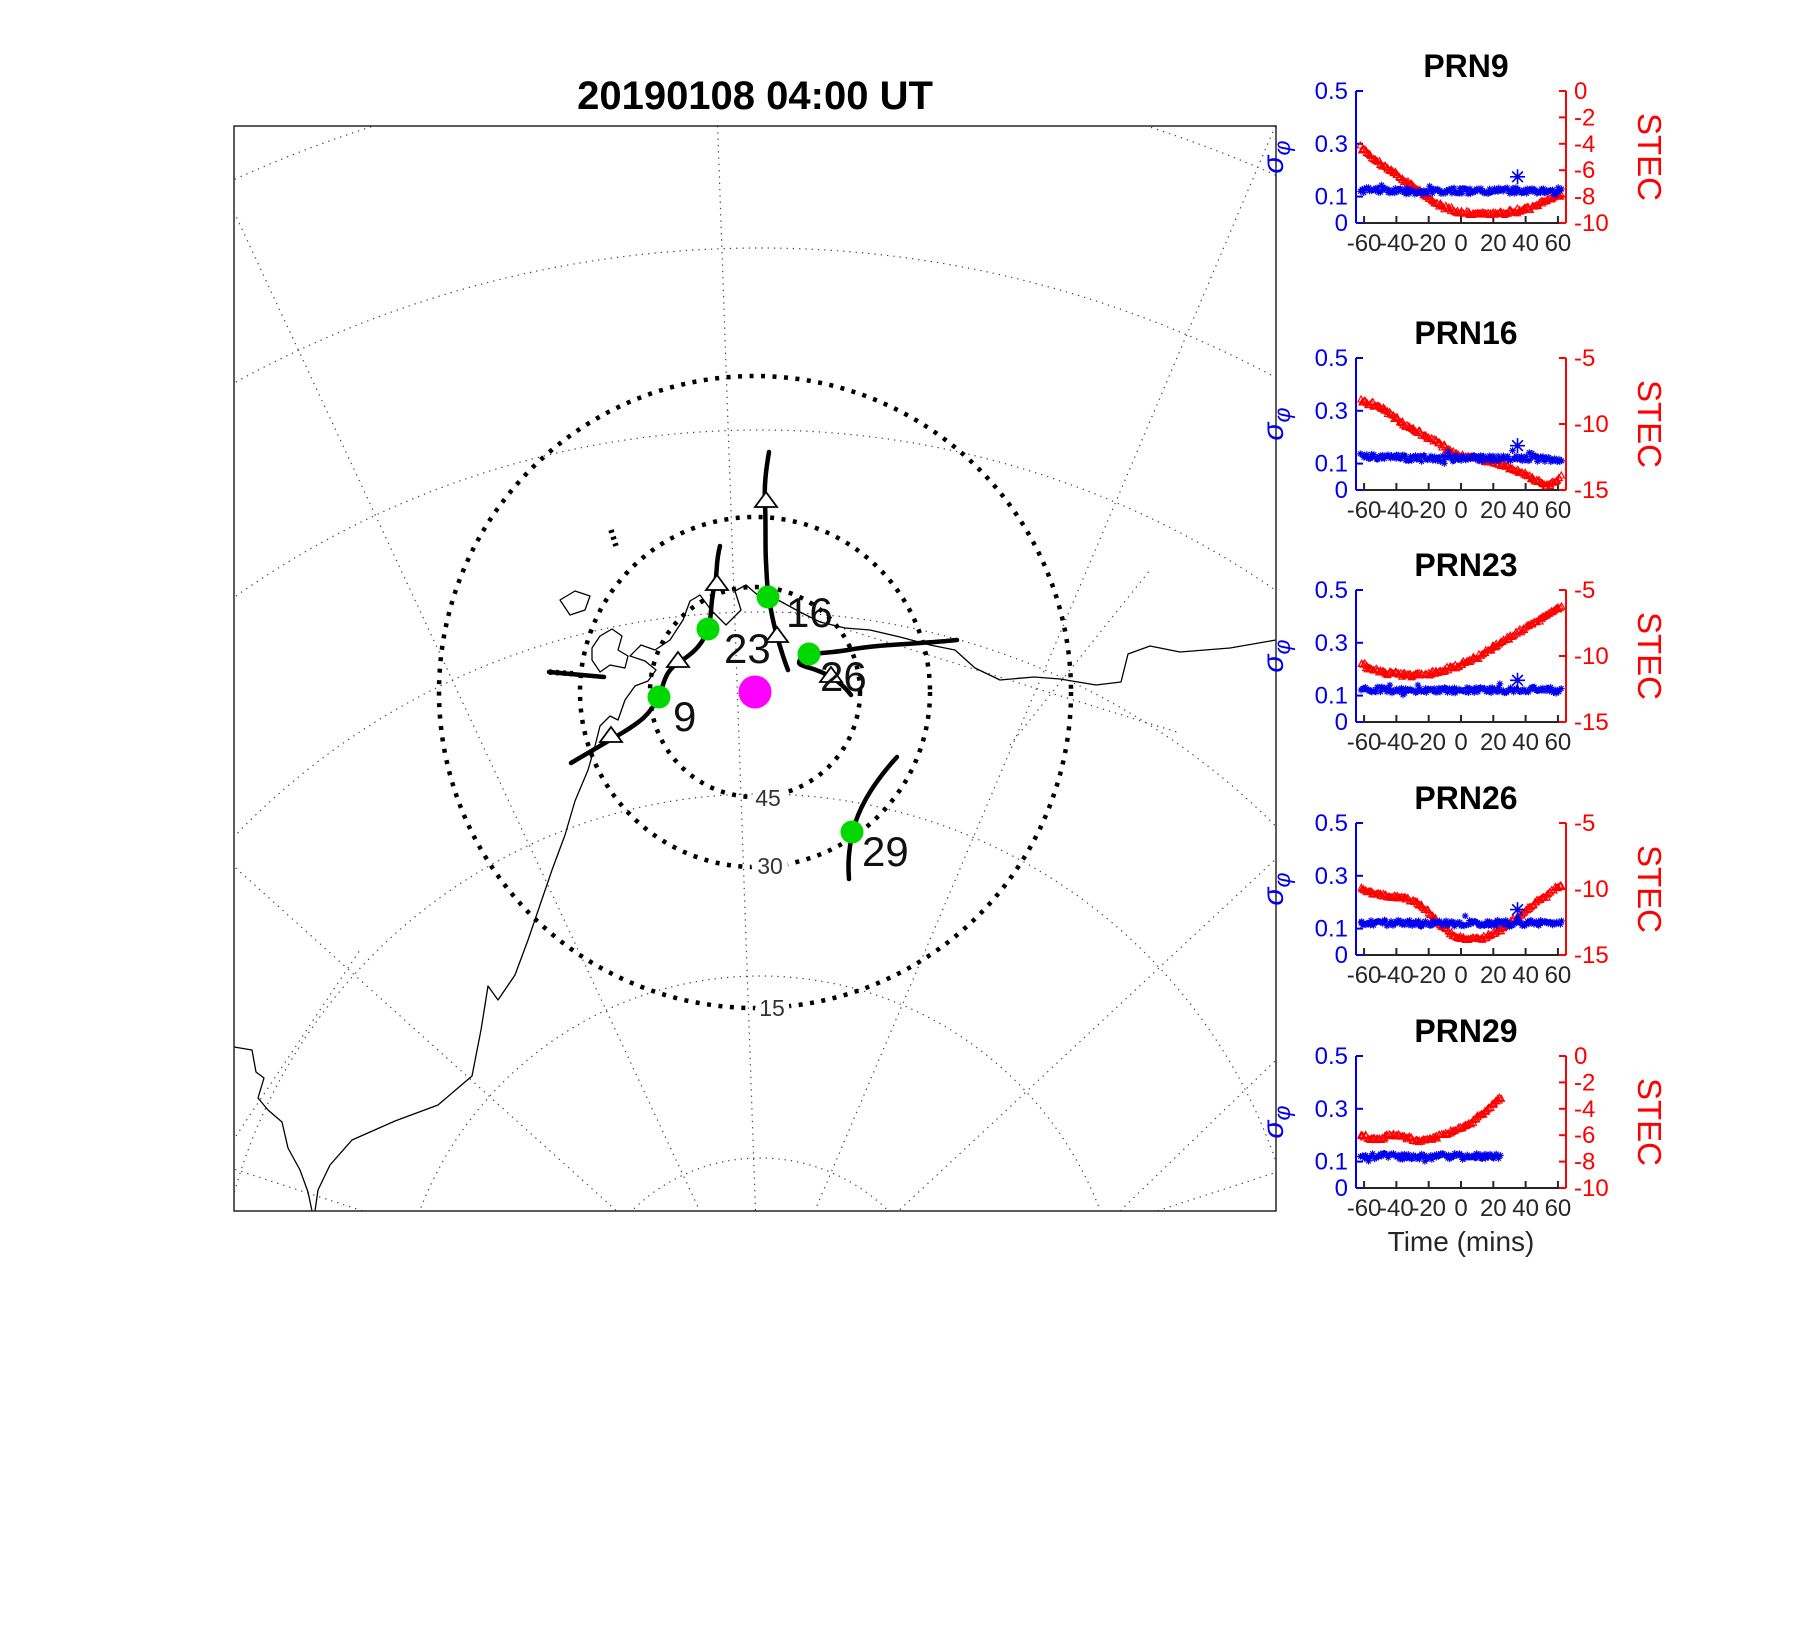  I want to click on pierce-point-prn9, so click(659, 697).